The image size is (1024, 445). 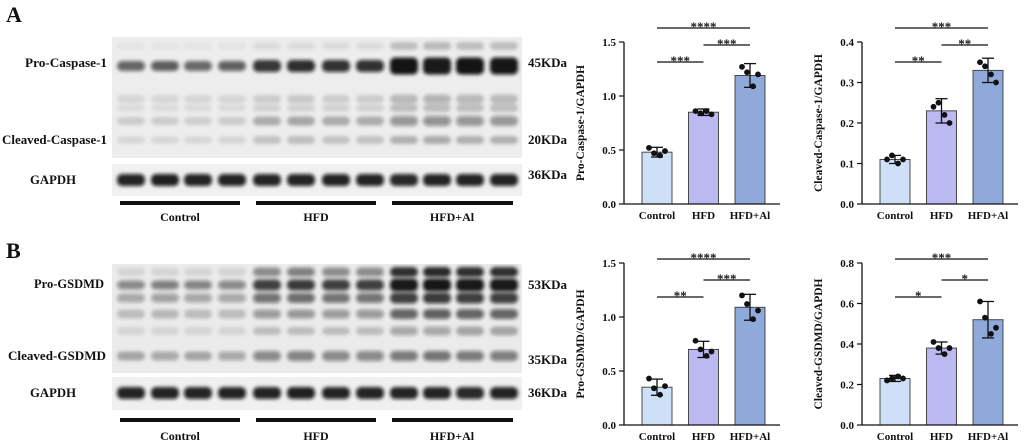 I want to click on group-bar-hfd-al, so click(x=452, y=203).